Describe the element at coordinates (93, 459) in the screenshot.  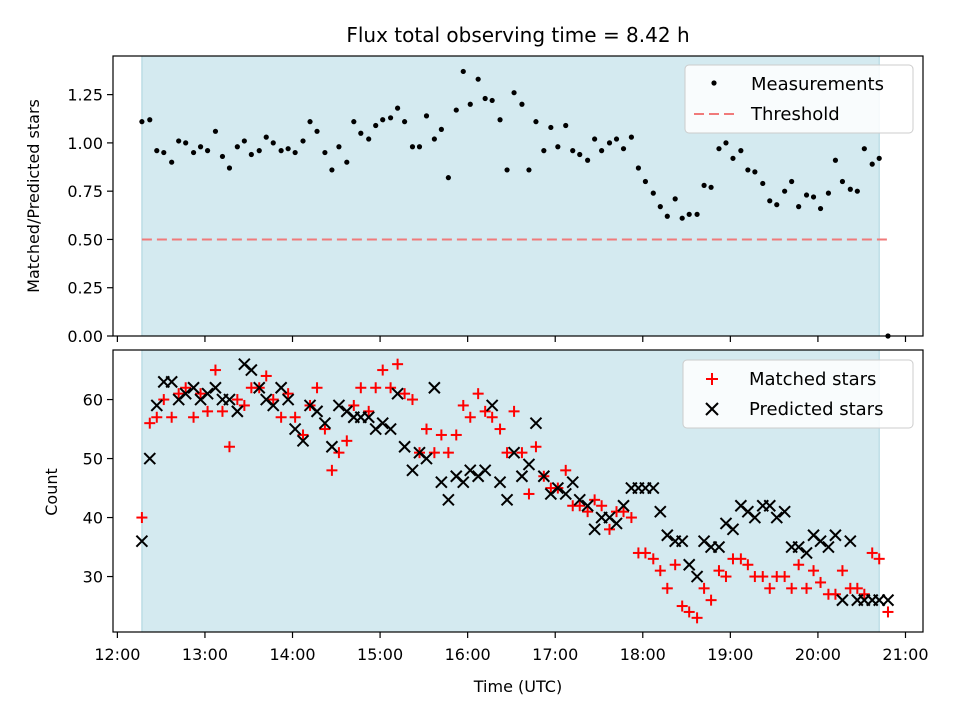
I see `y-tick-label: 50` at that location.